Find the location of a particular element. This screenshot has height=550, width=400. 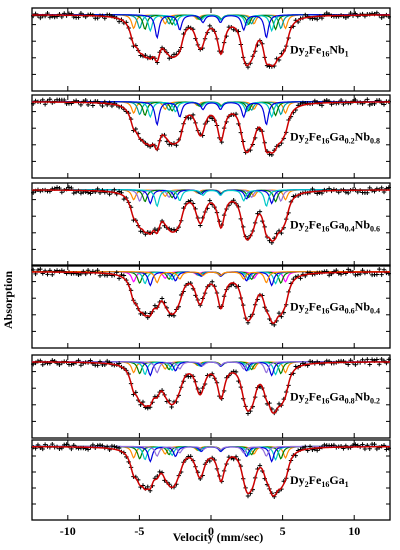

panel-label: Dy2Fe16Nb1 is located at coordinates (319, 51).